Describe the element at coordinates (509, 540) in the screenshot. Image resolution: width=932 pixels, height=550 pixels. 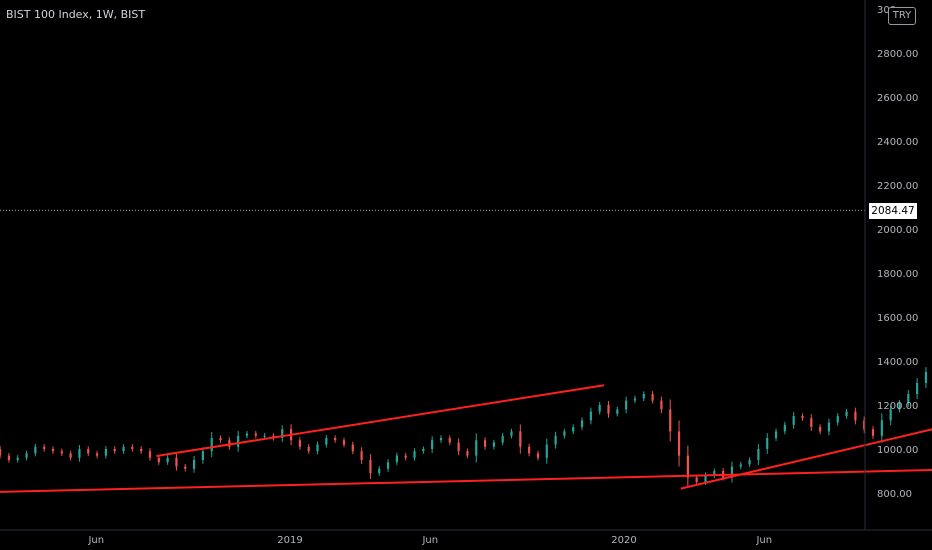
I see `time-axis: Jun2019Jun2020Jun2021Jun2022Jun2023Jun` at that location.